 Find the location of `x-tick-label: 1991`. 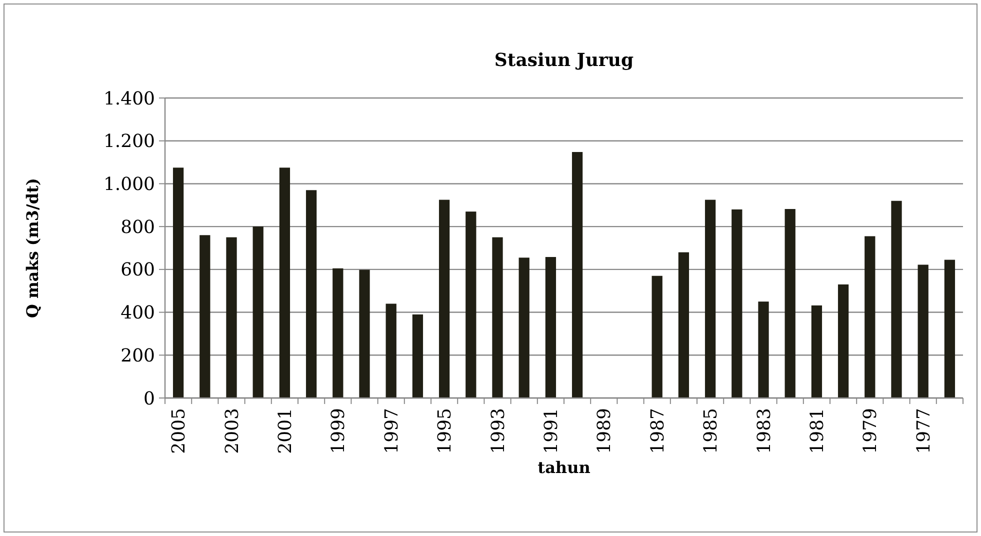

x-tick-label: 1991 is located at coordinates (551, 431).